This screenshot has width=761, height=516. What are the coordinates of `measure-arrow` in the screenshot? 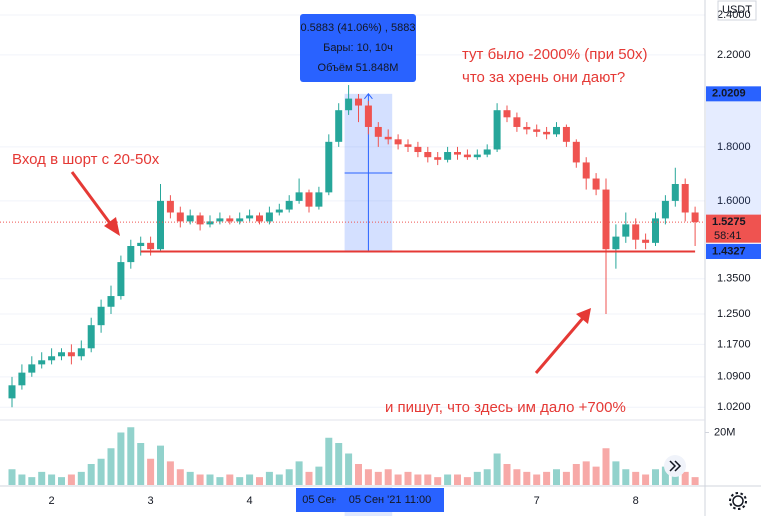 It's located at (368, 96).